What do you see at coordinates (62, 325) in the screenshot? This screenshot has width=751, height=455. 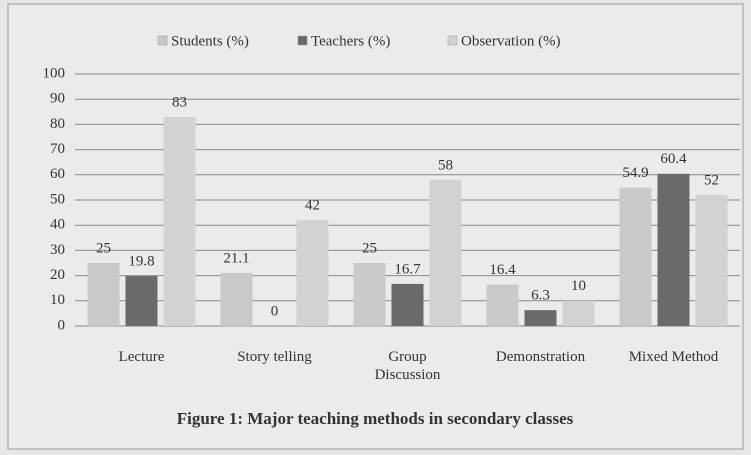 I see `y-tick-label: 0` at bounding box center [62, 325].